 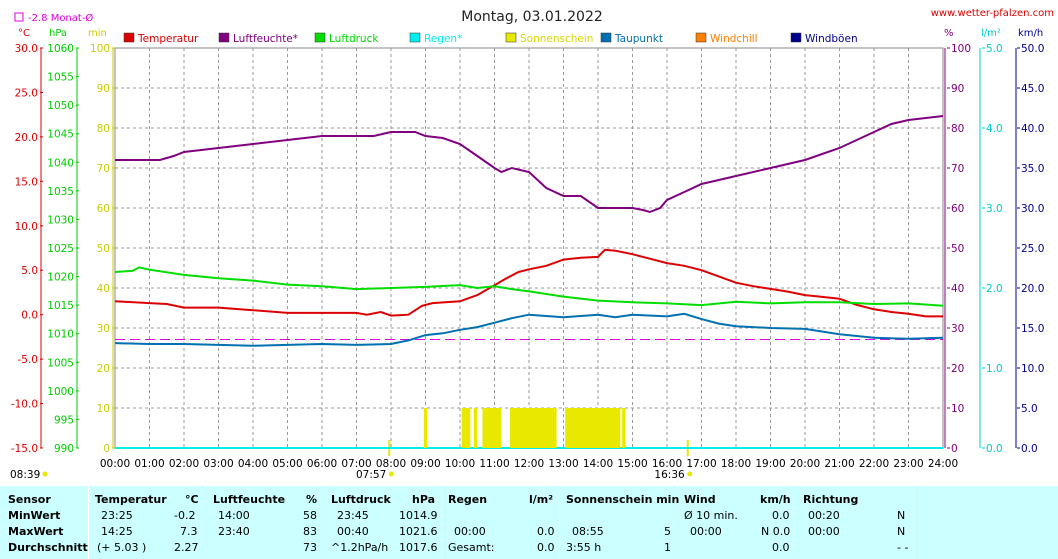 What do you see at coordinates (961, 49) in the screenshot?
I see `hum-tick-label: 100` at bounding box center [961, 49].